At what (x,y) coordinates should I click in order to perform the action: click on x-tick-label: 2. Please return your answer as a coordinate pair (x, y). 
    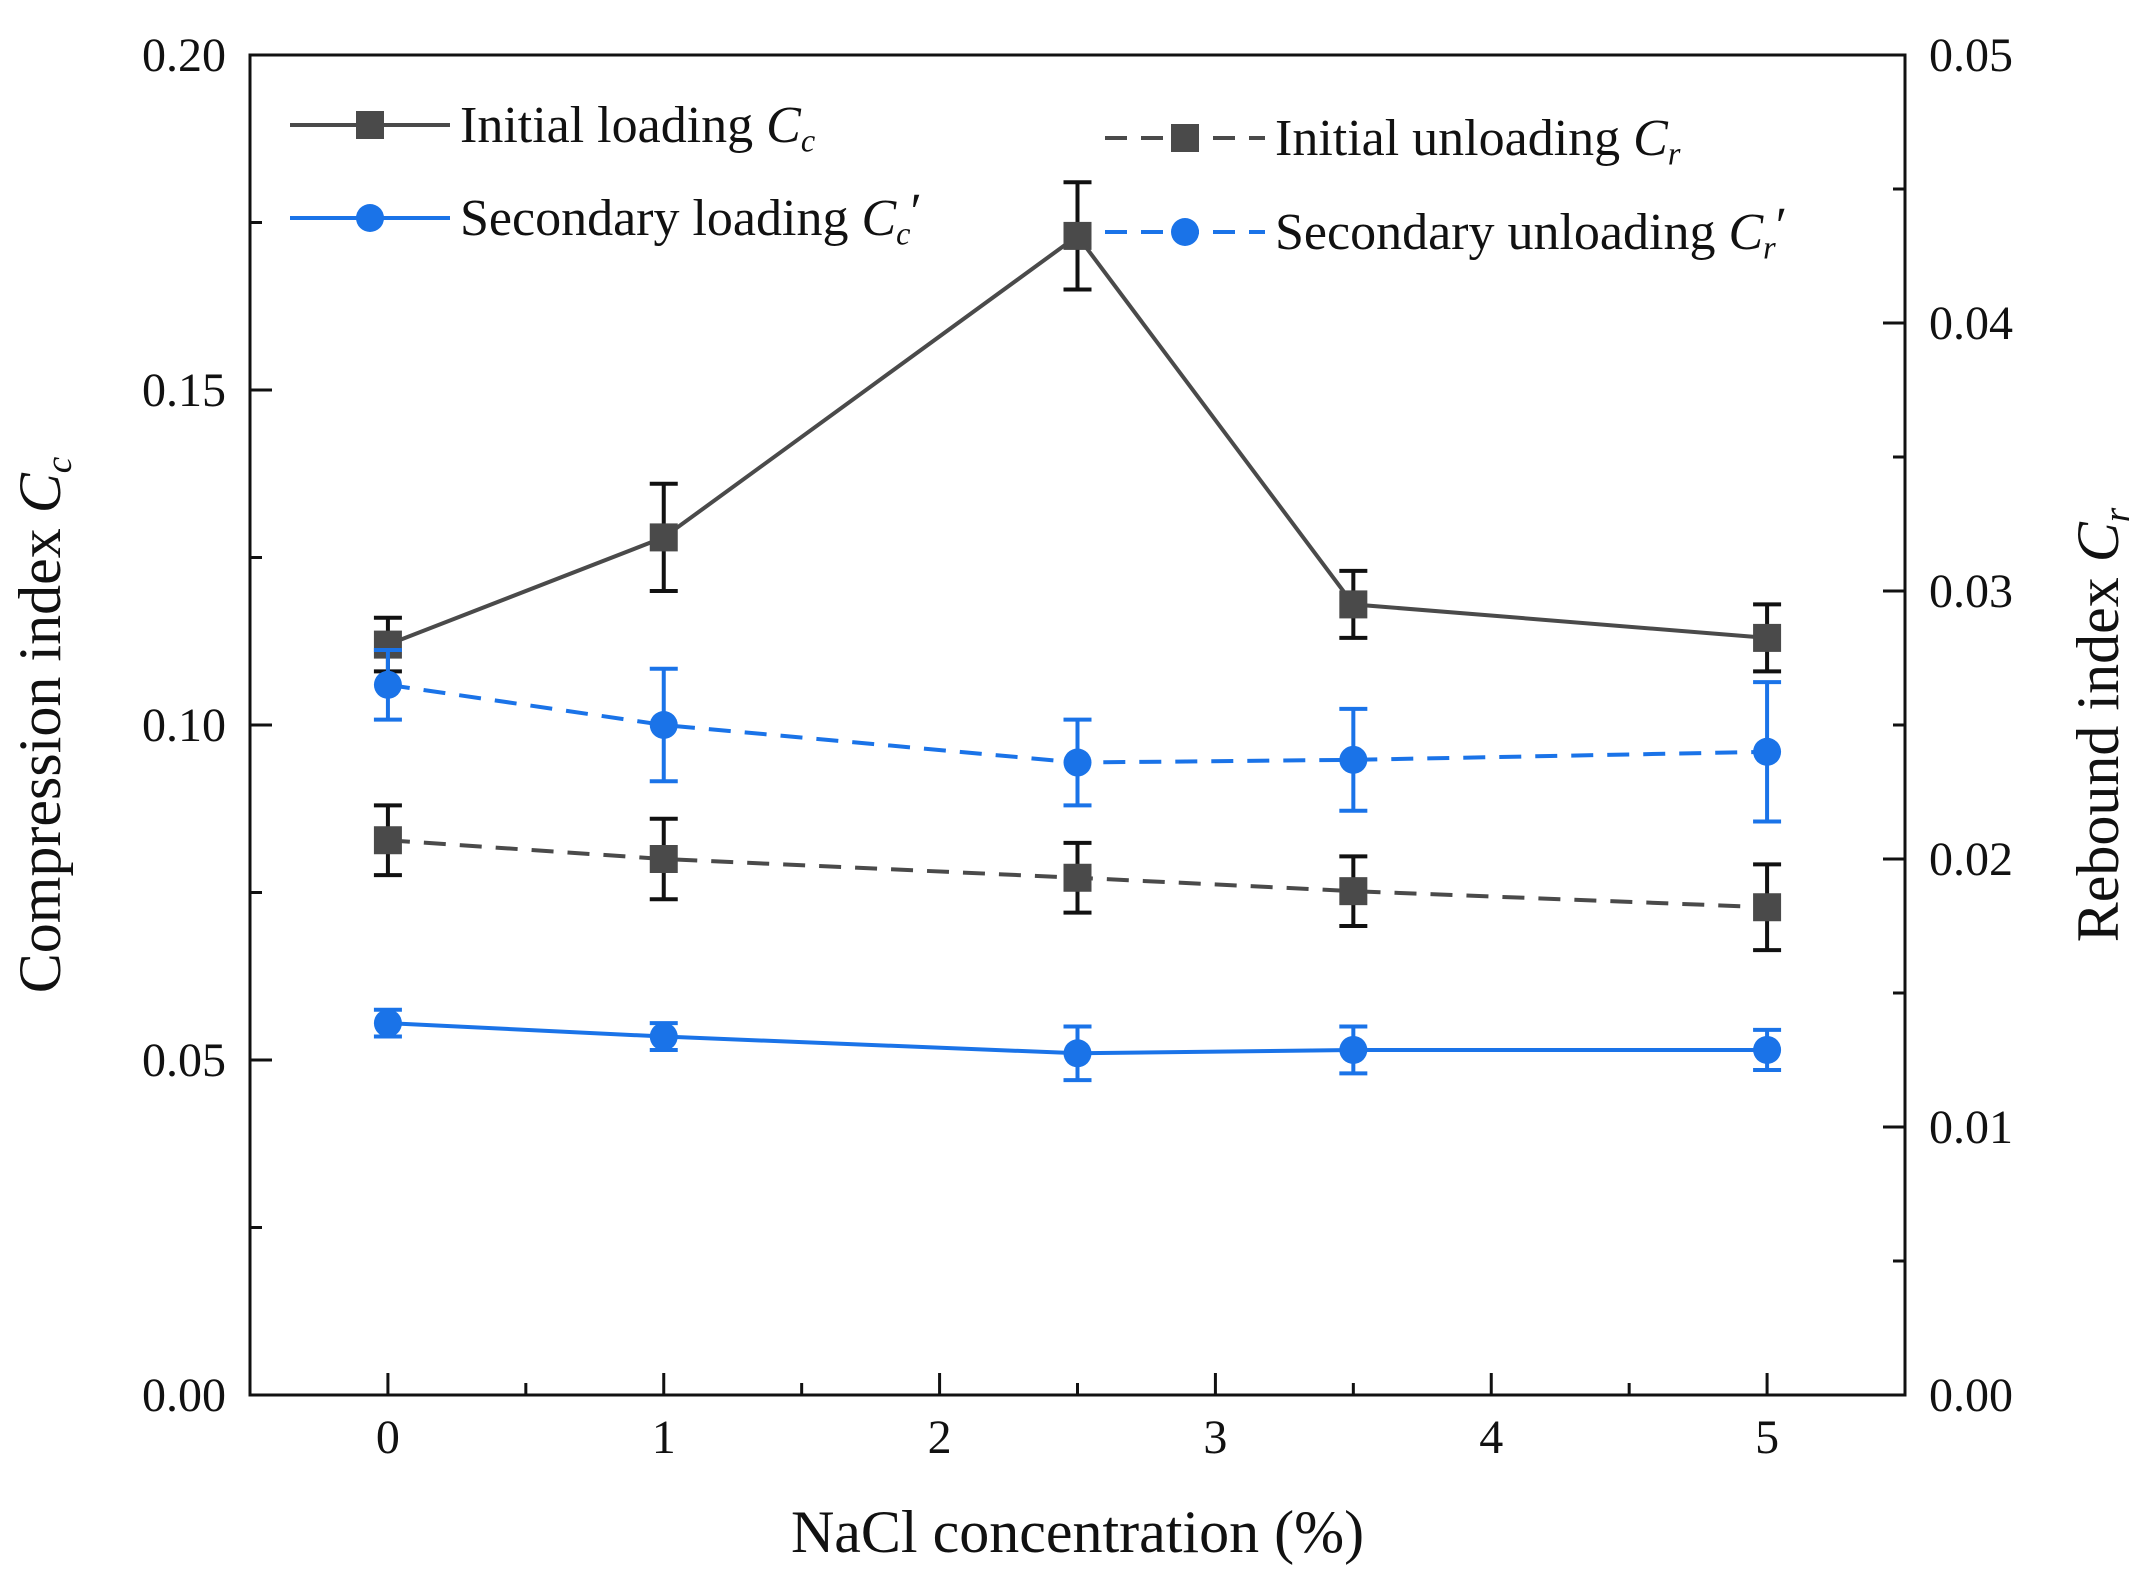
    Looking at the image, I should click on (940, 1437).